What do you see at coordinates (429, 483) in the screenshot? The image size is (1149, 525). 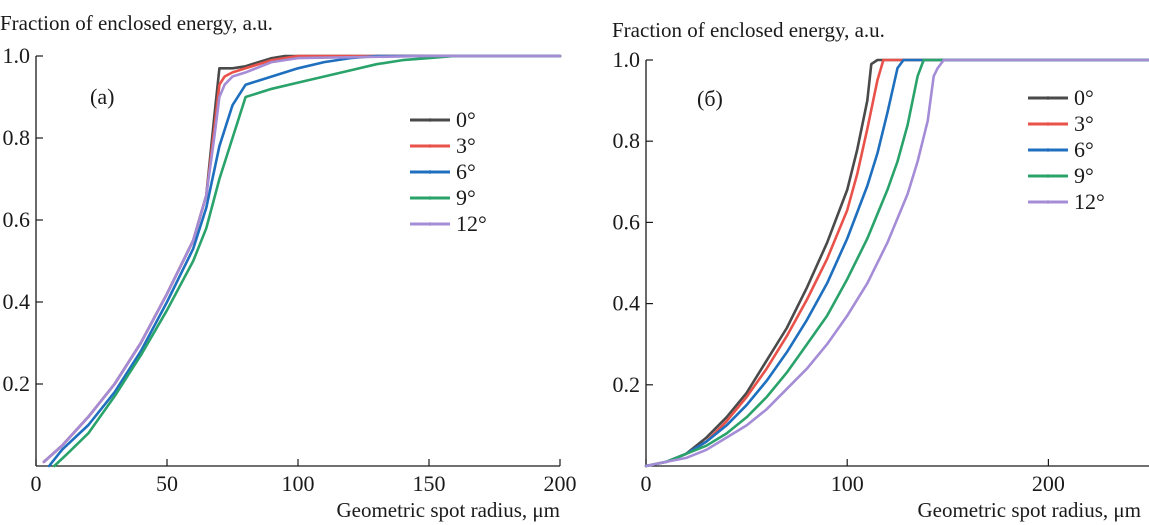 I see `x-tick-label: 150` at bounding box center [429, 483].